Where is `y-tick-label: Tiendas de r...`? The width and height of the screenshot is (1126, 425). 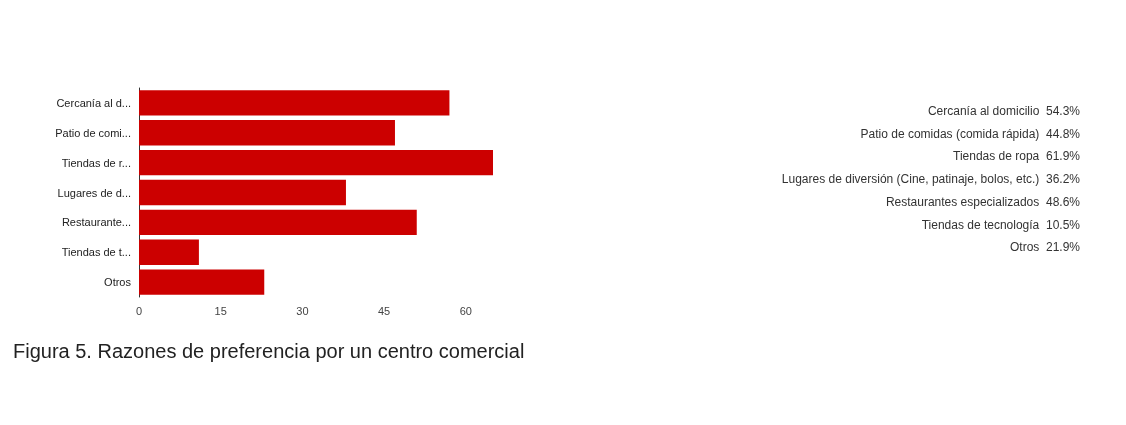
y-tick-label: Tiendas de r... is located at coordinates (96, 162).